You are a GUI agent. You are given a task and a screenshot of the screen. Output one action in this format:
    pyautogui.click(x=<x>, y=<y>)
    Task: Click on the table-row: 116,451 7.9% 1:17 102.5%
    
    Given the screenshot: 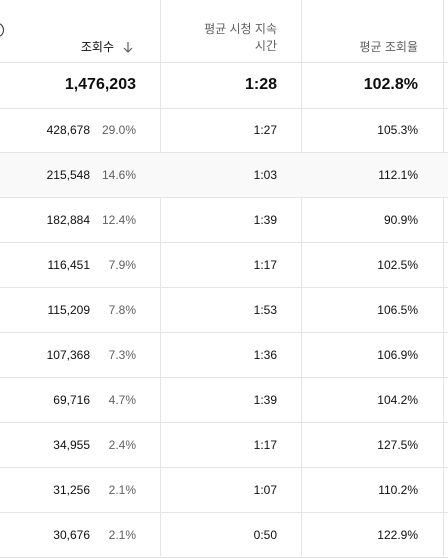 What is the action you would take?
    pyautogui.click(x=224, y=265)
    